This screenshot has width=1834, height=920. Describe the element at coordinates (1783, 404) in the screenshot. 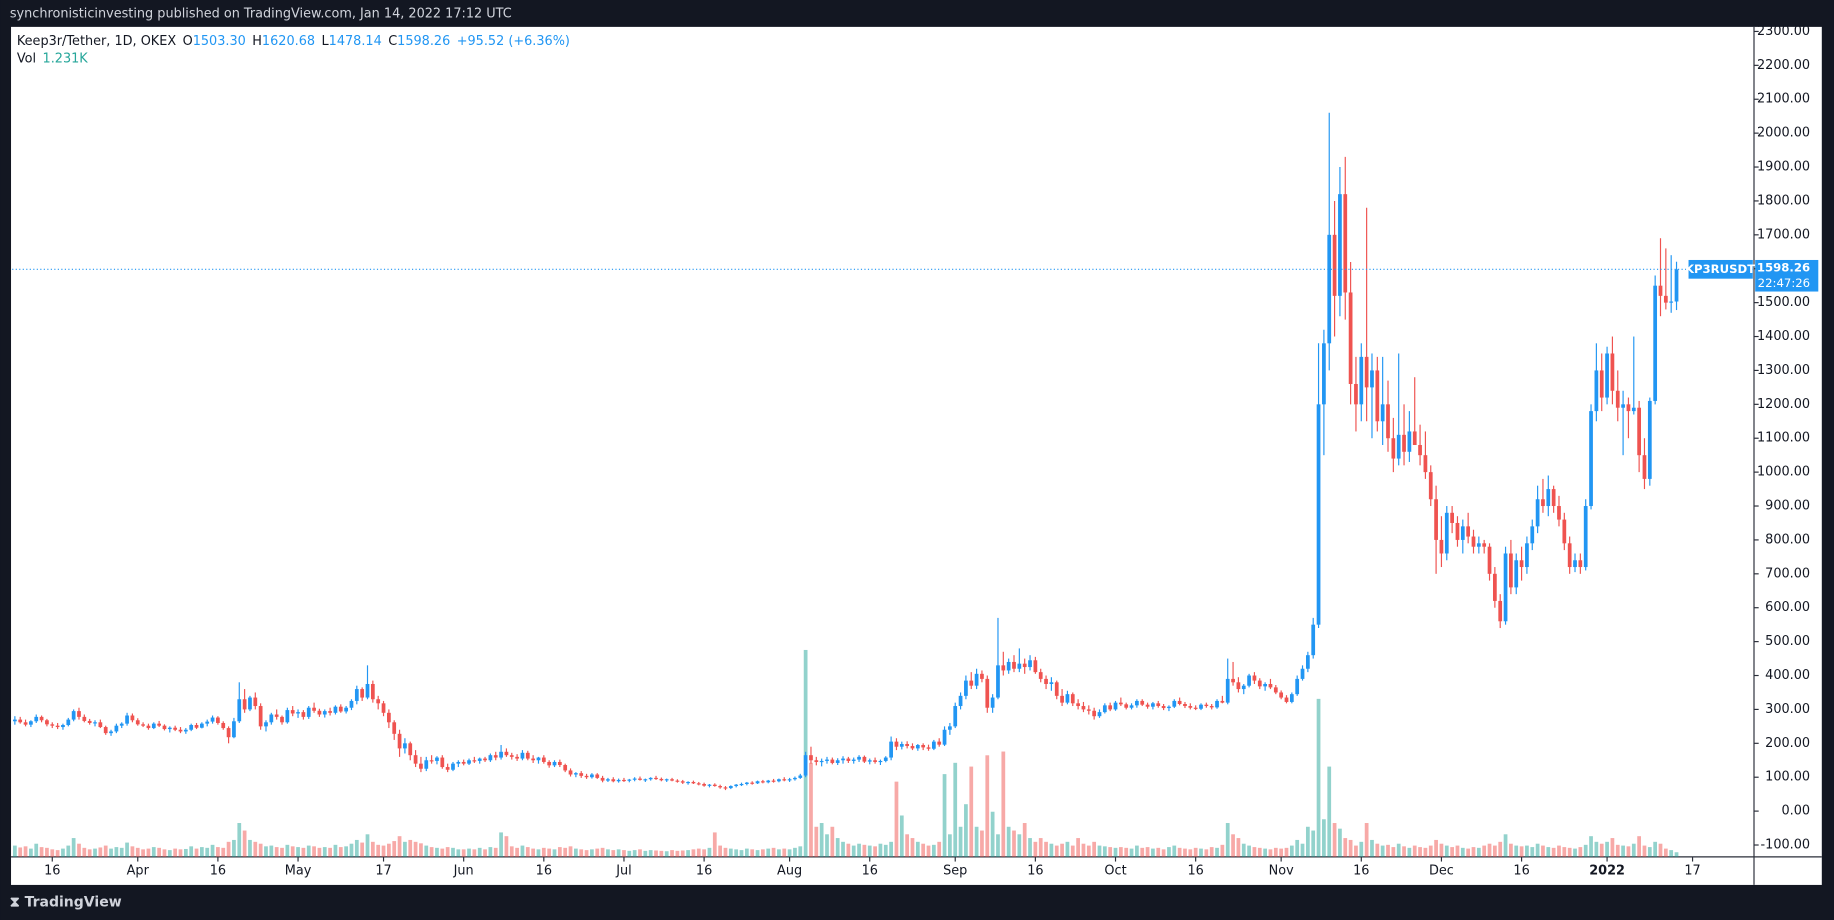

I see `y-tick-label: 1200.00` at that location.